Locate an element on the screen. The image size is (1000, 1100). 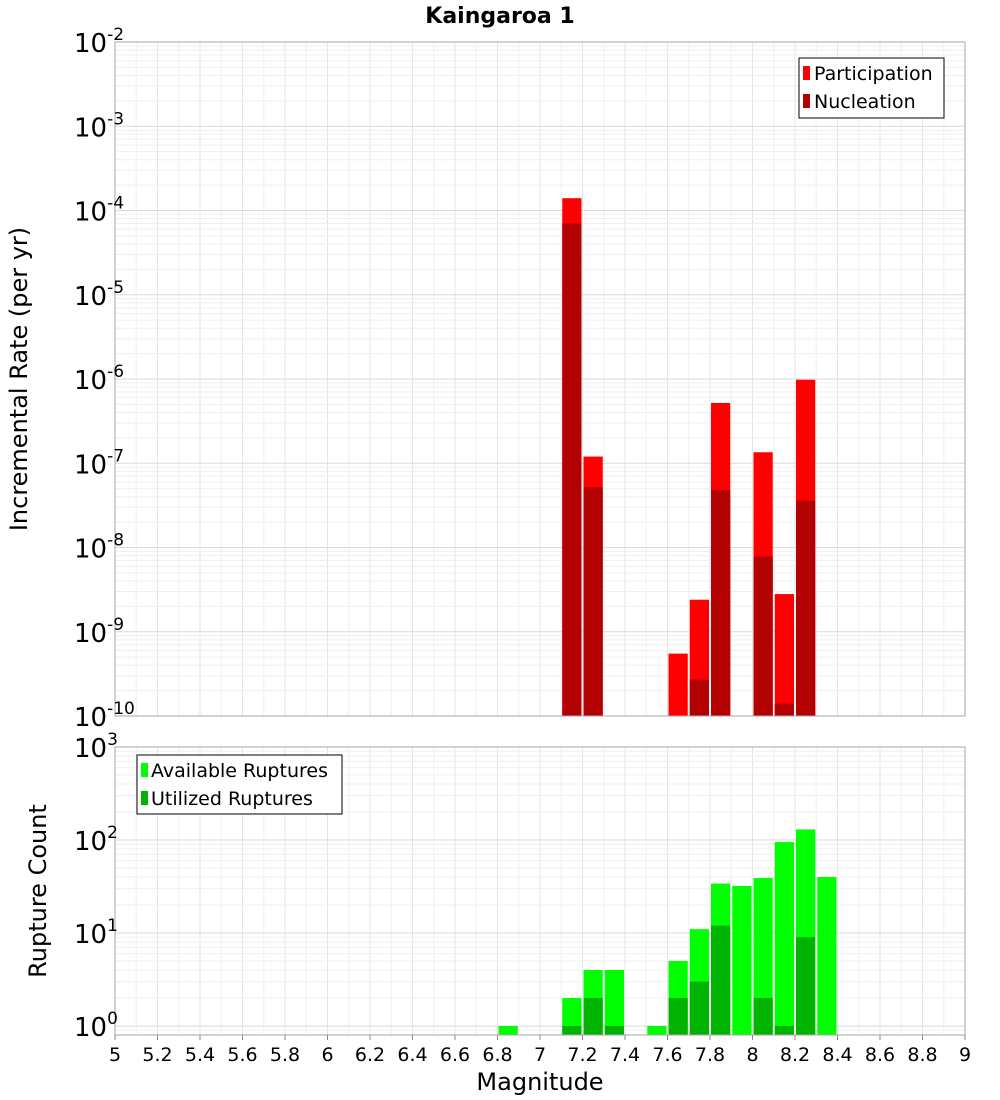
x-tick-label: 6.2 is located at coordinates (370, 1055).